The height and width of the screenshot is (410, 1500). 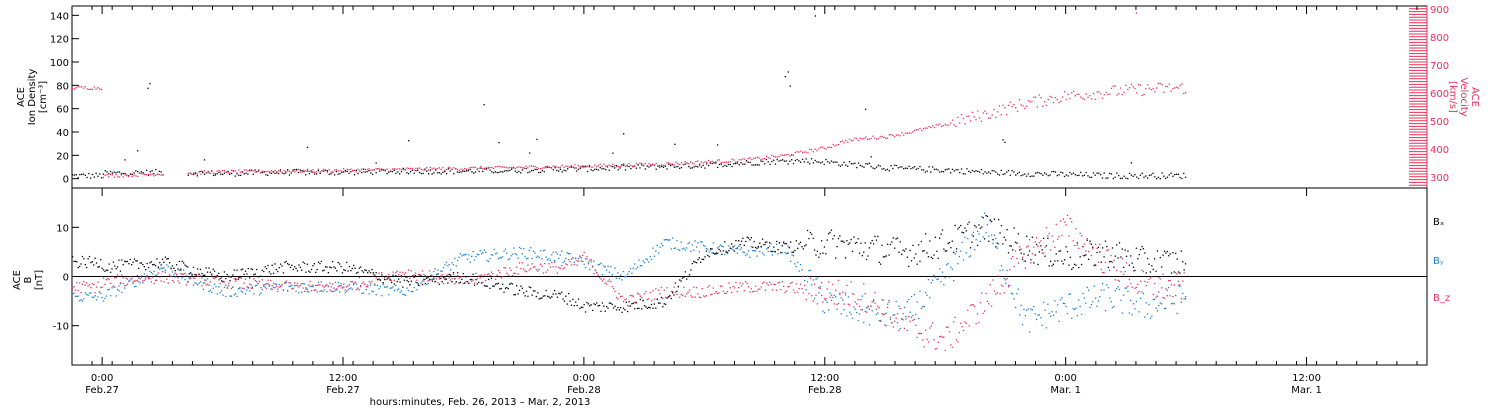 I want to click on density-tick-label: 20, so click(x=62, y=156).